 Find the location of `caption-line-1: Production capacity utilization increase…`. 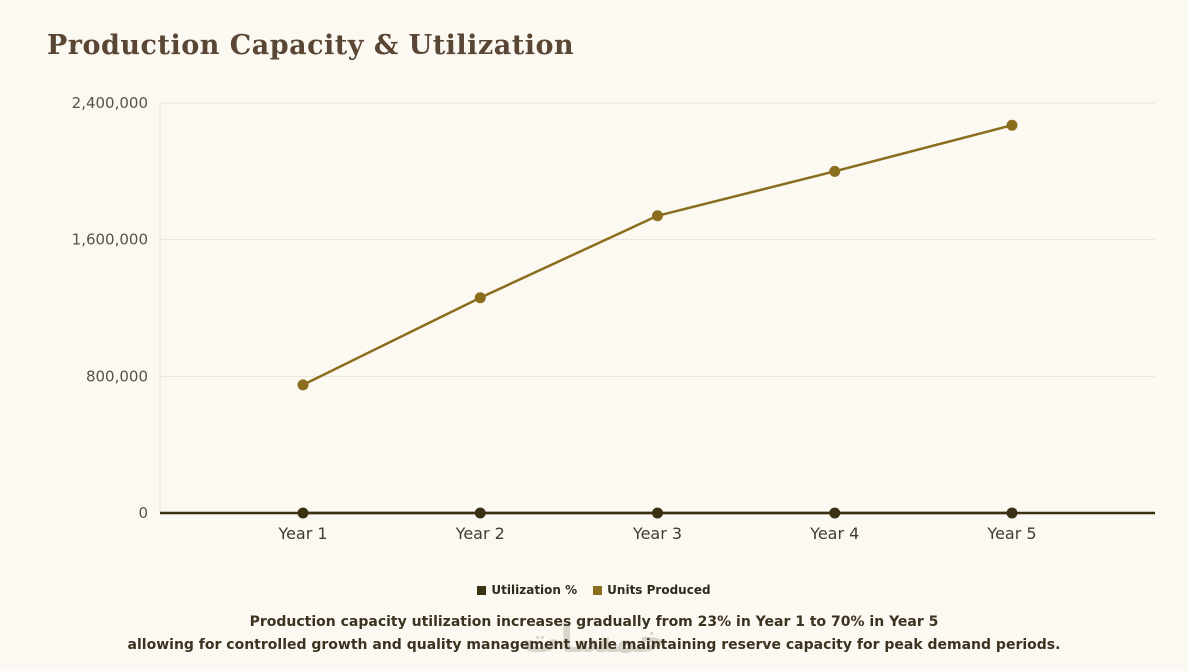

caption-line-1: Production capacity utilization increase… is located at coordinates (594, 622).